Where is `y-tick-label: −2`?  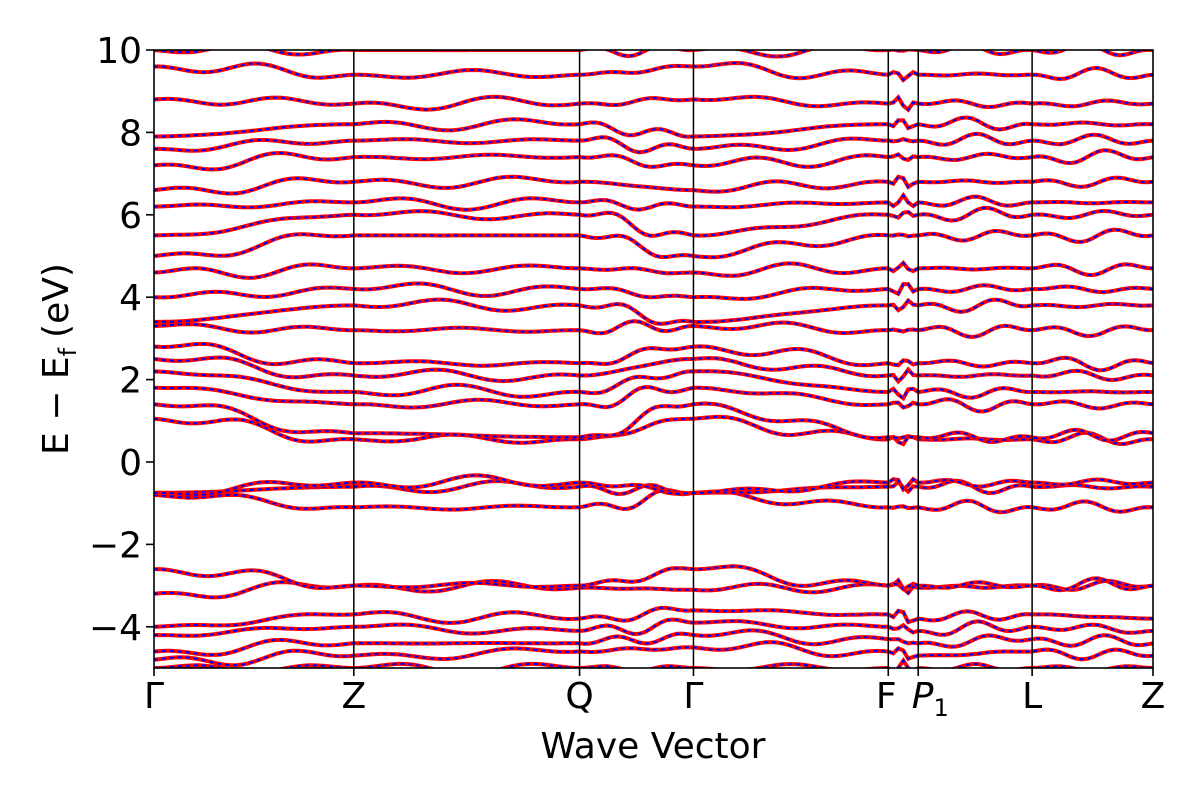
y-tick-label: −2 is located at coordinates (115, 545).